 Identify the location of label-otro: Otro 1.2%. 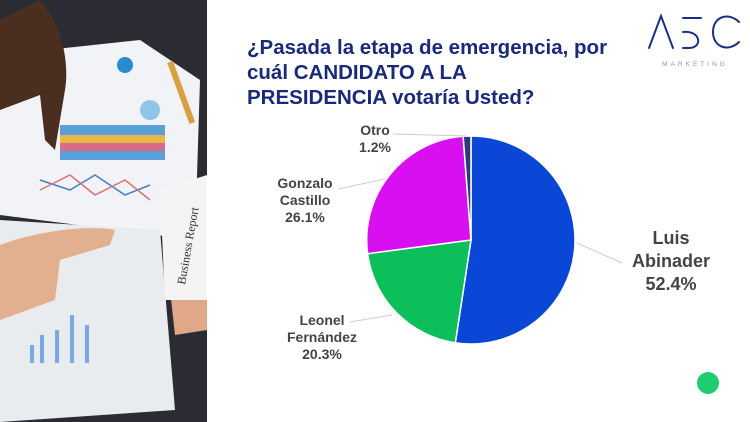
(375, 138).